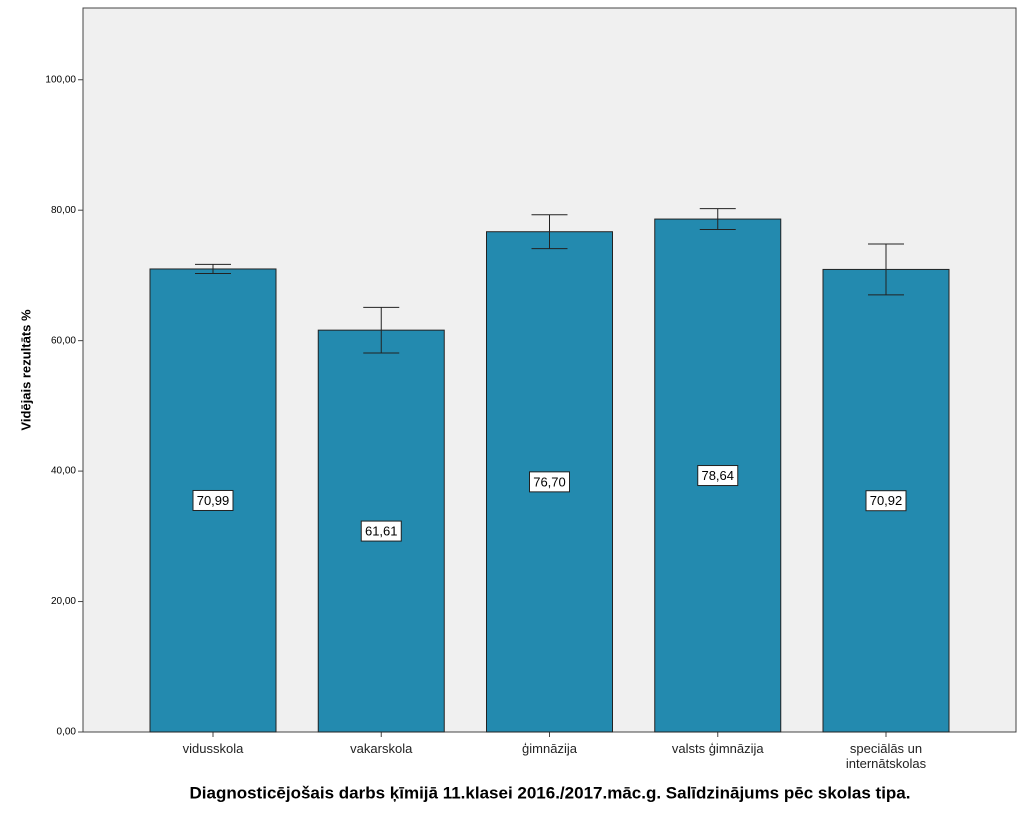 This screenshot has height=820, width=1025. Describe the element at coordinates (717, 748) in the screenshot. I see `x-tick-label: valsts ģimnāzija` at that location.